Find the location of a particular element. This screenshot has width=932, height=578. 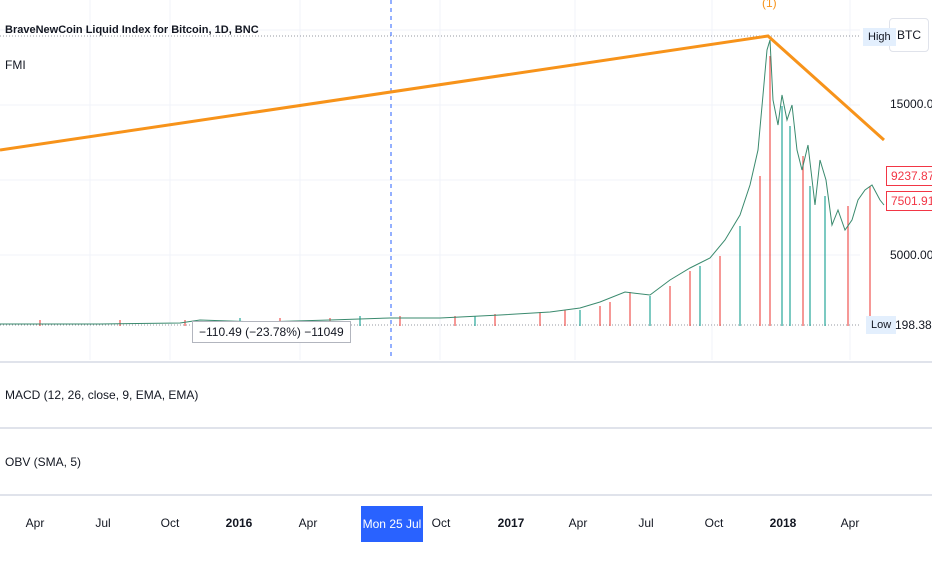

drawing-point-label: (1) is located at coordinates (769, 5).